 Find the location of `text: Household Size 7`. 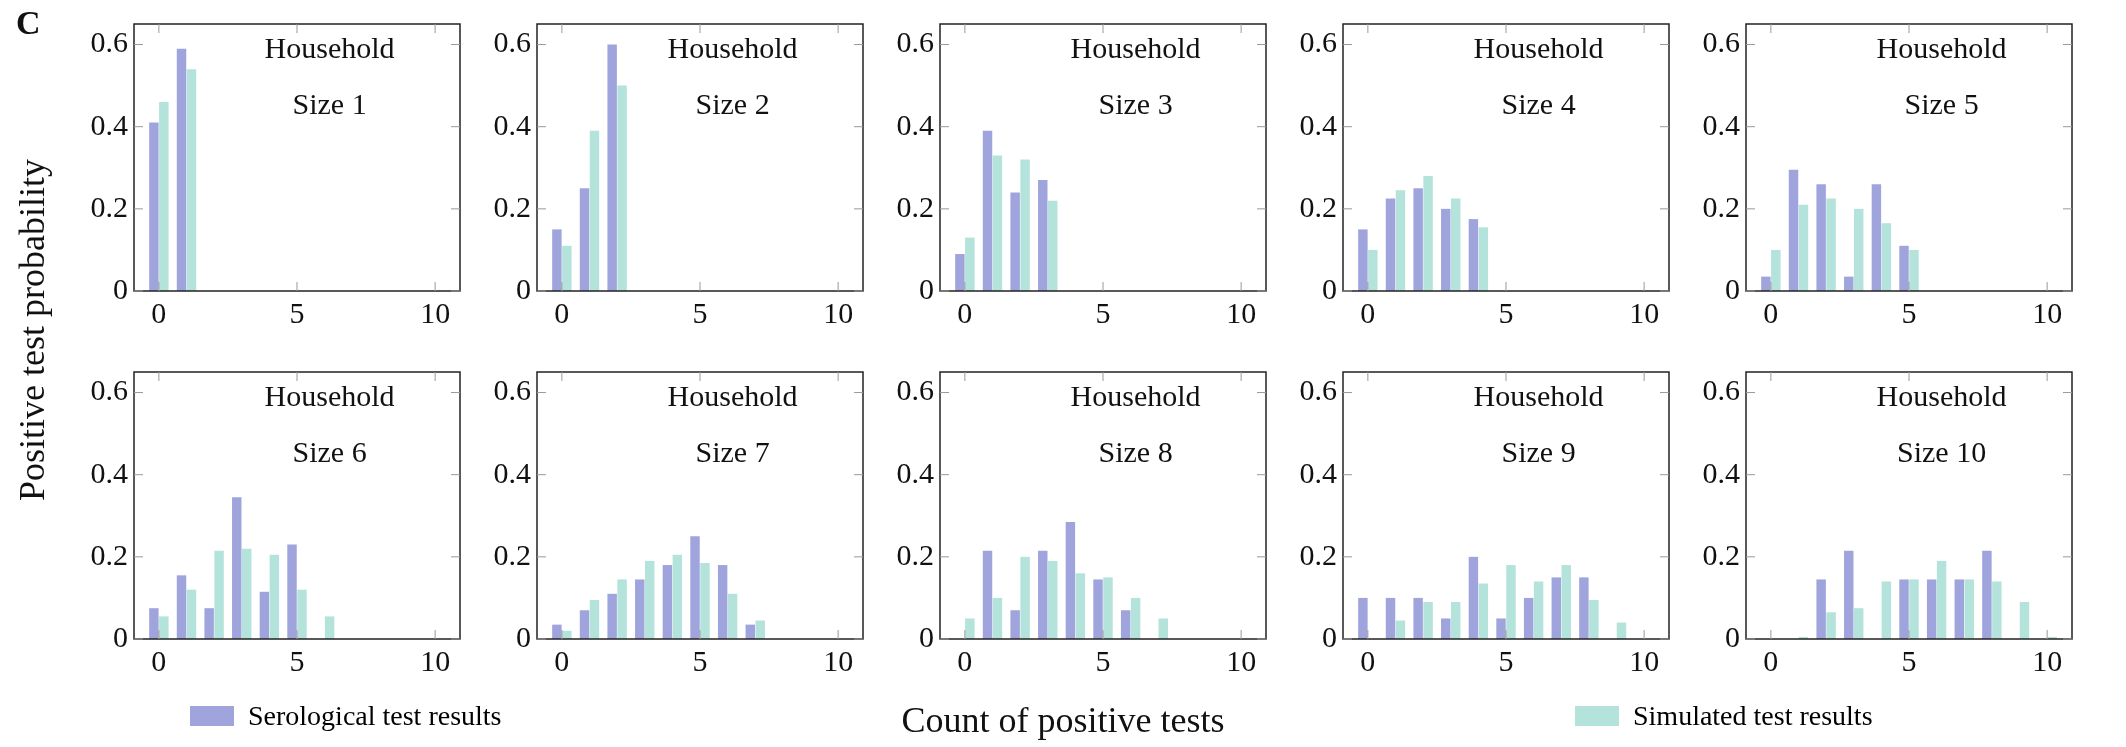

text: Household Size 7 is located at coordinates (732, 423).